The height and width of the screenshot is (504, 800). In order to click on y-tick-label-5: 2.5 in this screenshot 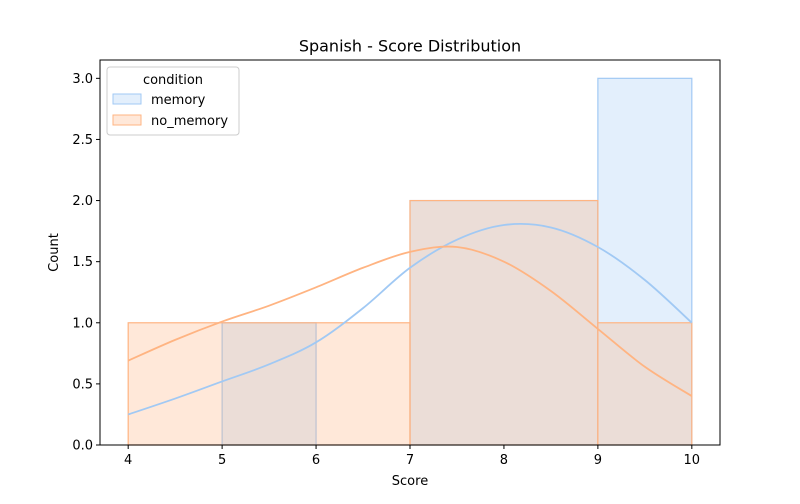, I will do `click(82, 140)`.